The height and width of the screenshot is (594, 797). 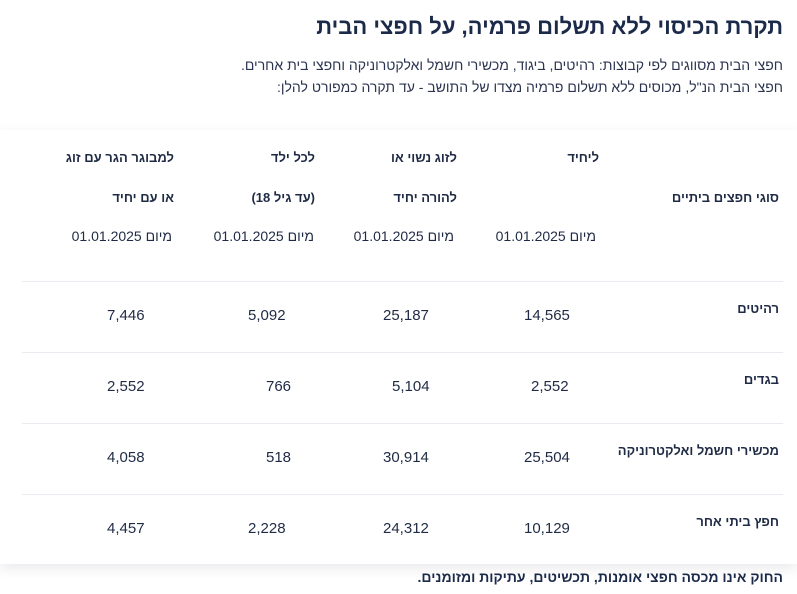 I want to click on table-row: חפץ ביתי אחר 10,129 24,312 2,228 4,457, so click(x=402, y=529).